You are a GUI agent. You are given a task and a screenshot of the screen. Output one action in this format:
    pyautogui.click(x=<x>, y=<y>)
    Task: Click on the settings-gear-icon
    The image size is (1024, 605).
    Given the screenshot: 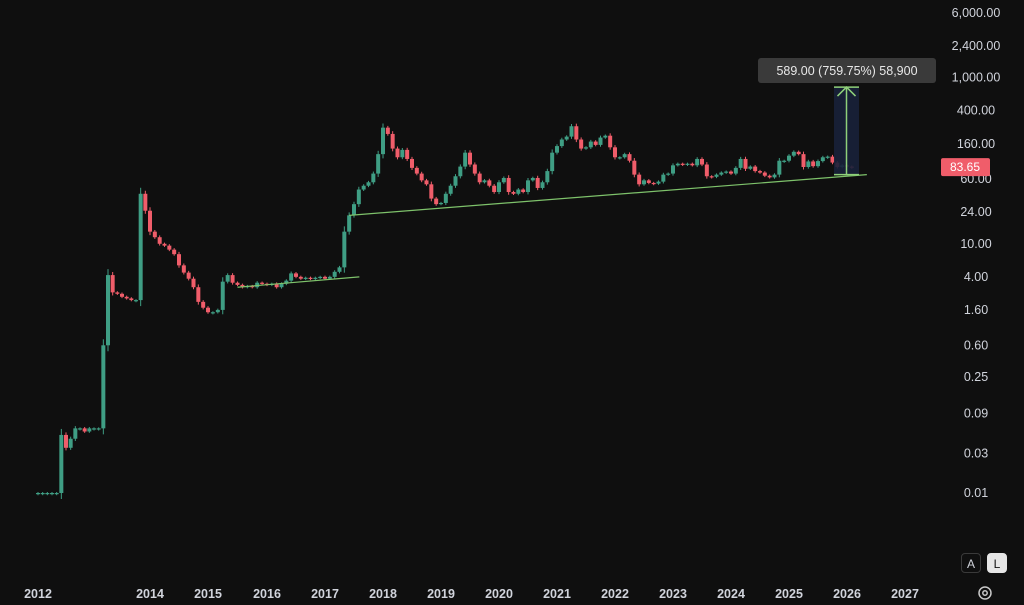 What is the action you would take?
    pyautogui.click(x=985, y=593)
    